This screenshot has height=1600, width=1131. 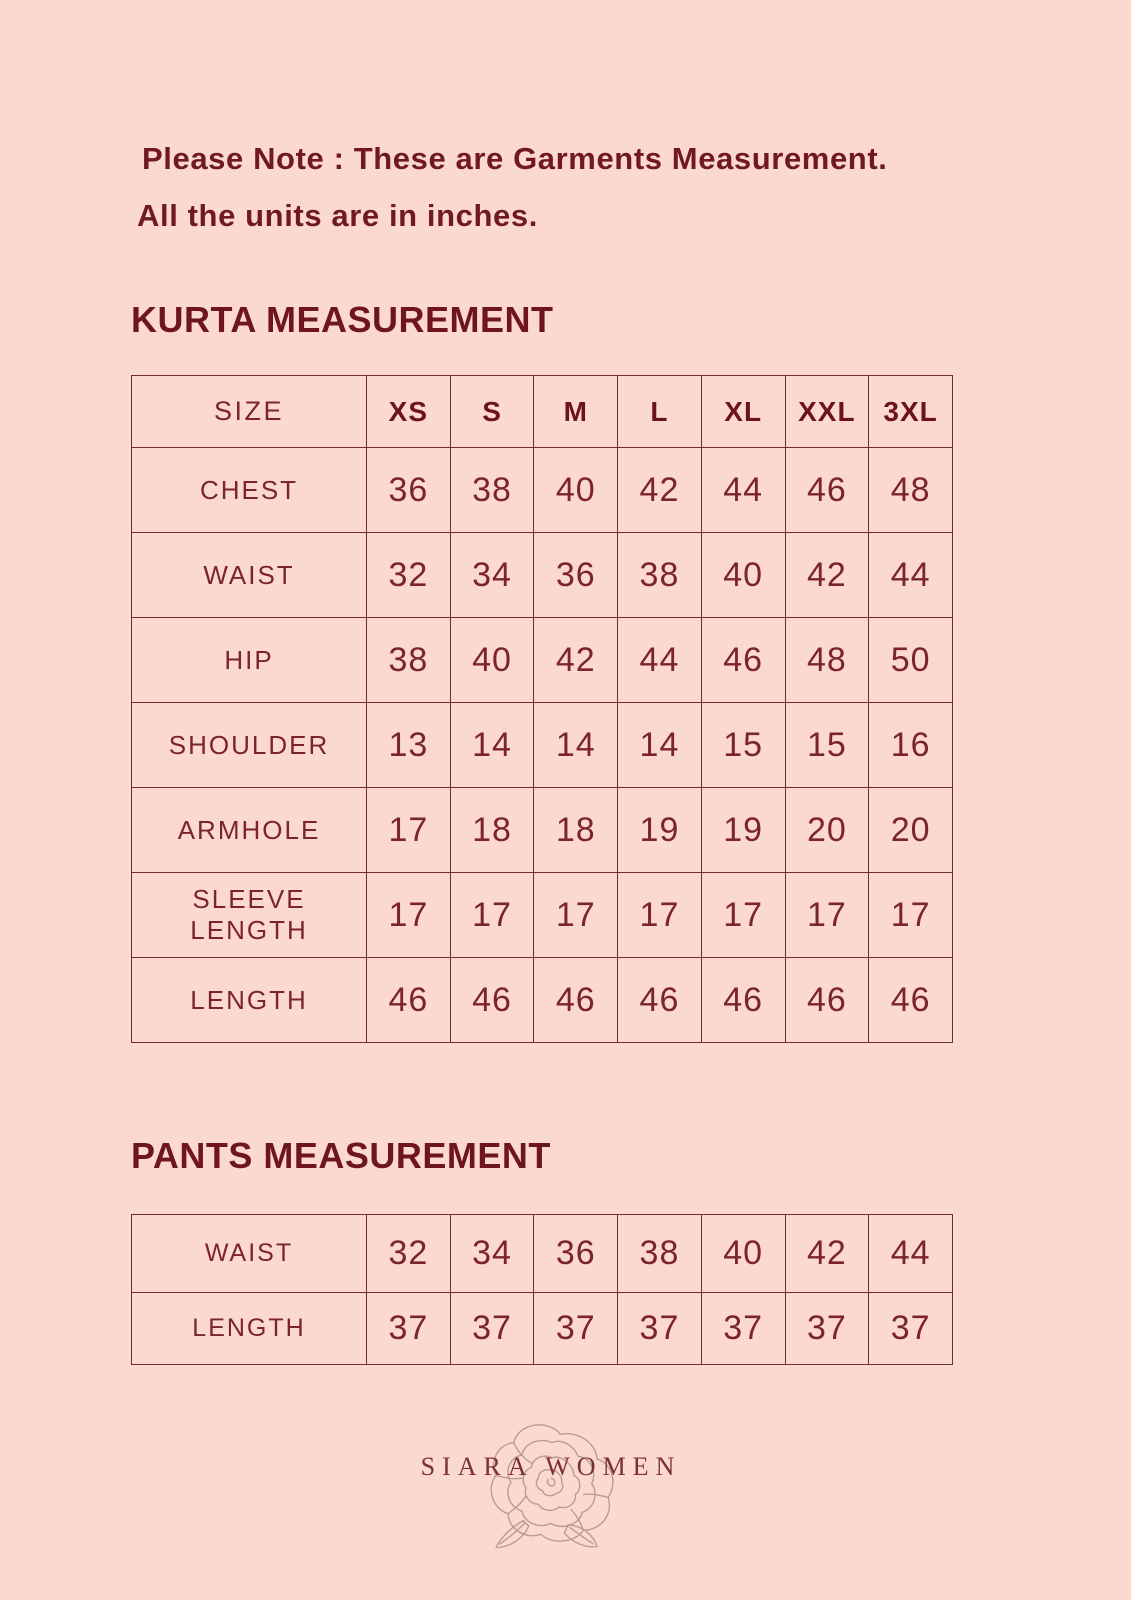 I want to click on row-label: HIP, so click(x=249, y=660).